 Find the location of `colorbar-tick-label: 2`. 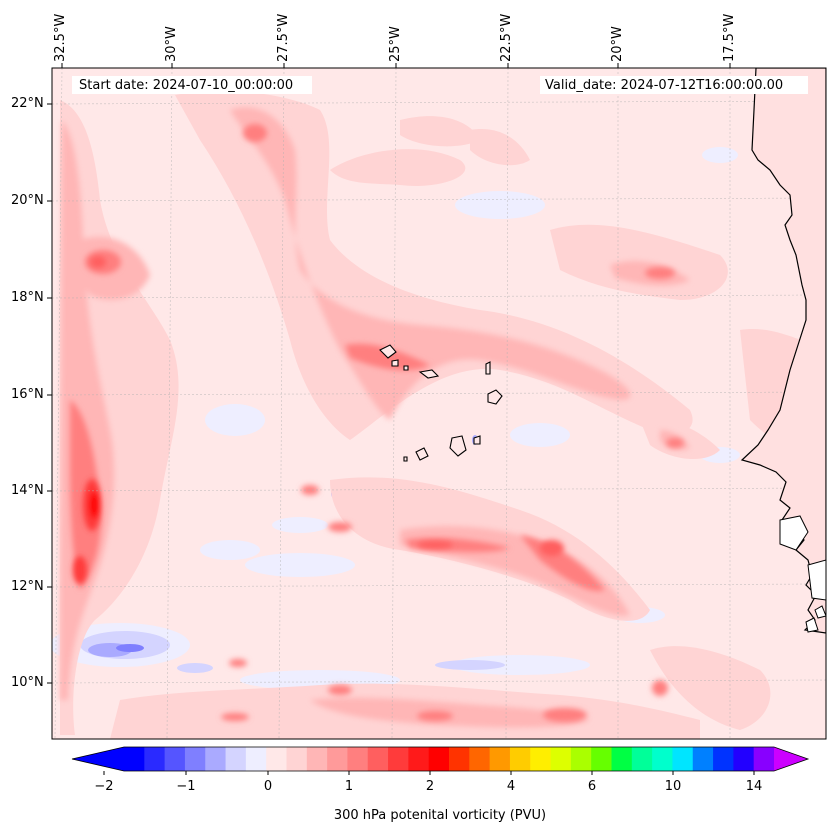

colorbar-tick-label: 2 is located at coordinates (430, 786).